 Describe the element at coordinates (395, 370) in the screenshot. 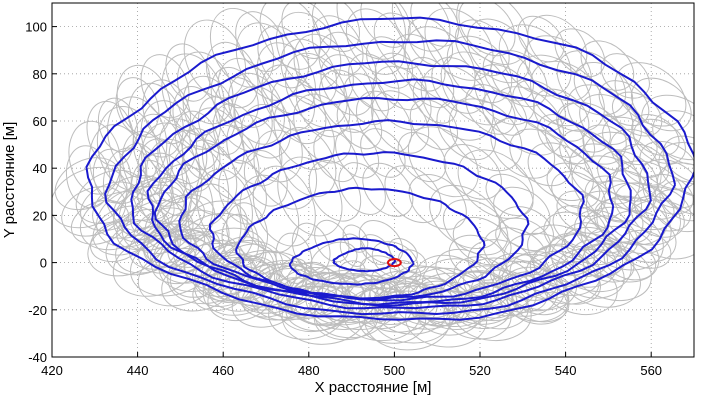

I see `x-tick-label: 500` at that location.